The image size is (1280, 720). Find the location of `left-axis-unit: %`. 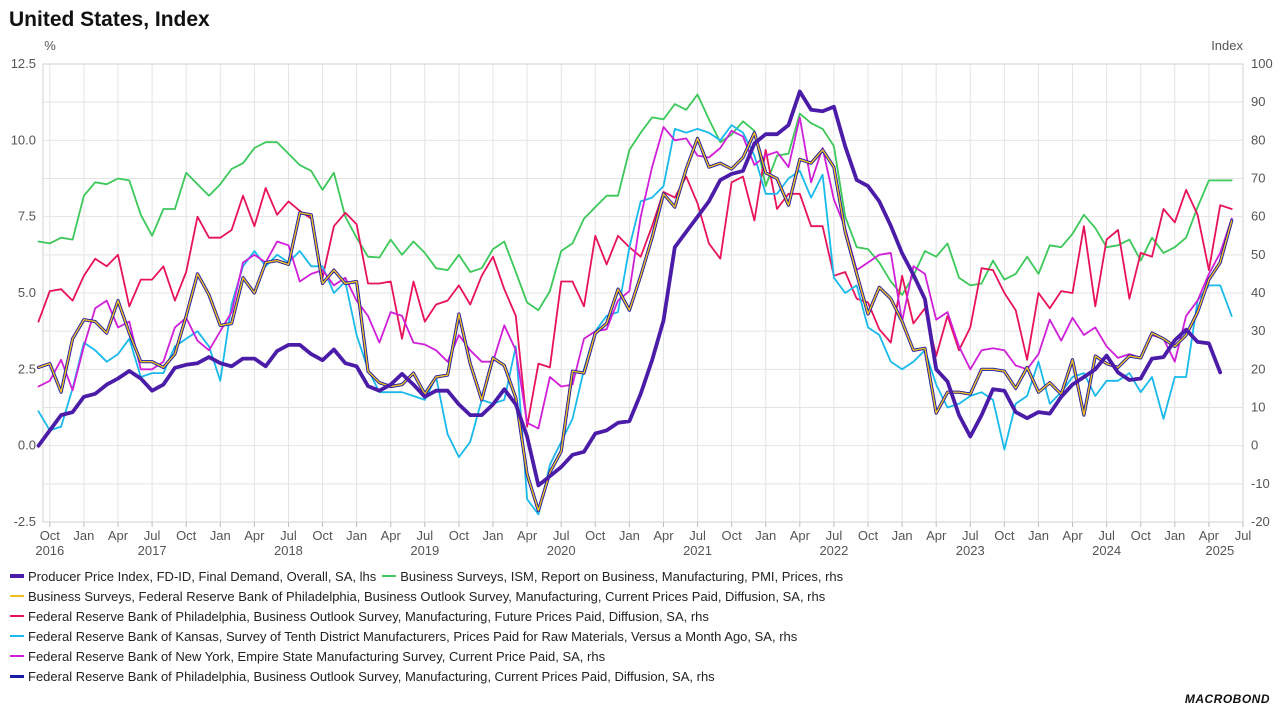

left-axis-unit: % is located at coordinates (50, 45).